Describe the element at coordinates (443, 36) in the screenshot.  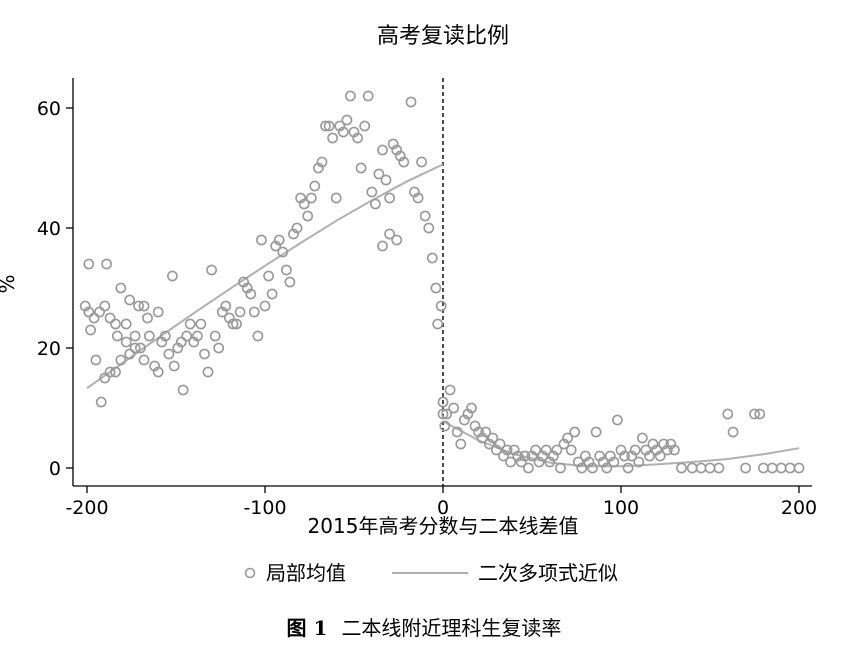
I see `chart-title: 高考复读比例` at that location.